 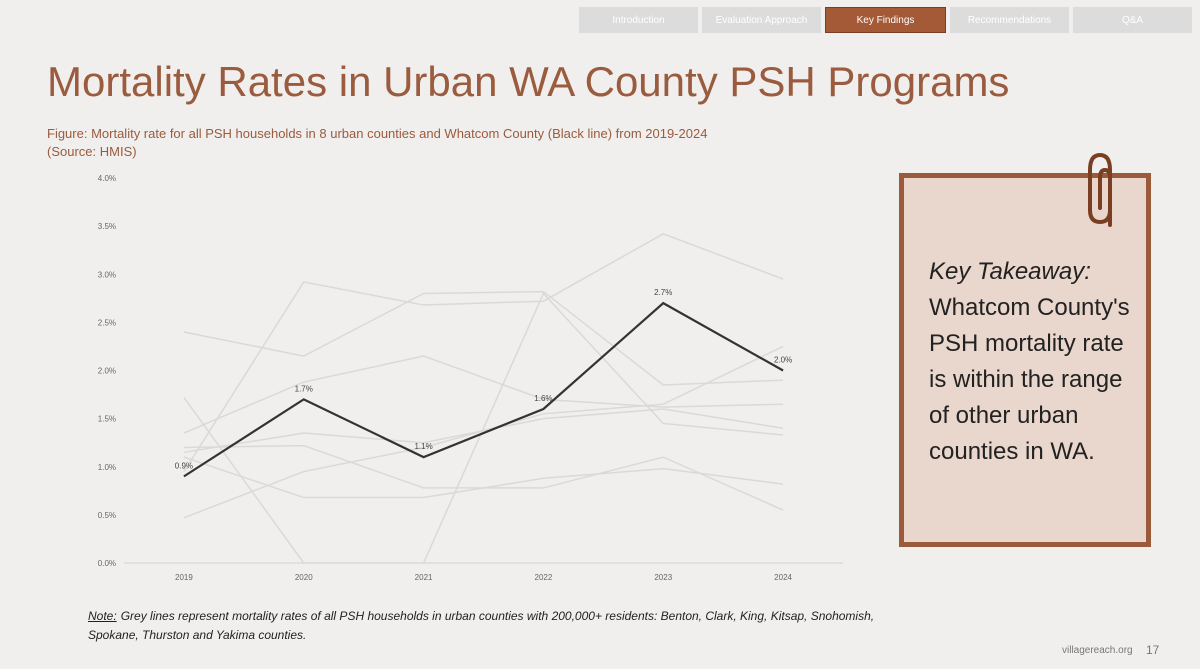 What do you see at coordinates (107, 467) in the screenshot?
I see `y-tick-label: 1.0%` at bounding box center [107, 467].